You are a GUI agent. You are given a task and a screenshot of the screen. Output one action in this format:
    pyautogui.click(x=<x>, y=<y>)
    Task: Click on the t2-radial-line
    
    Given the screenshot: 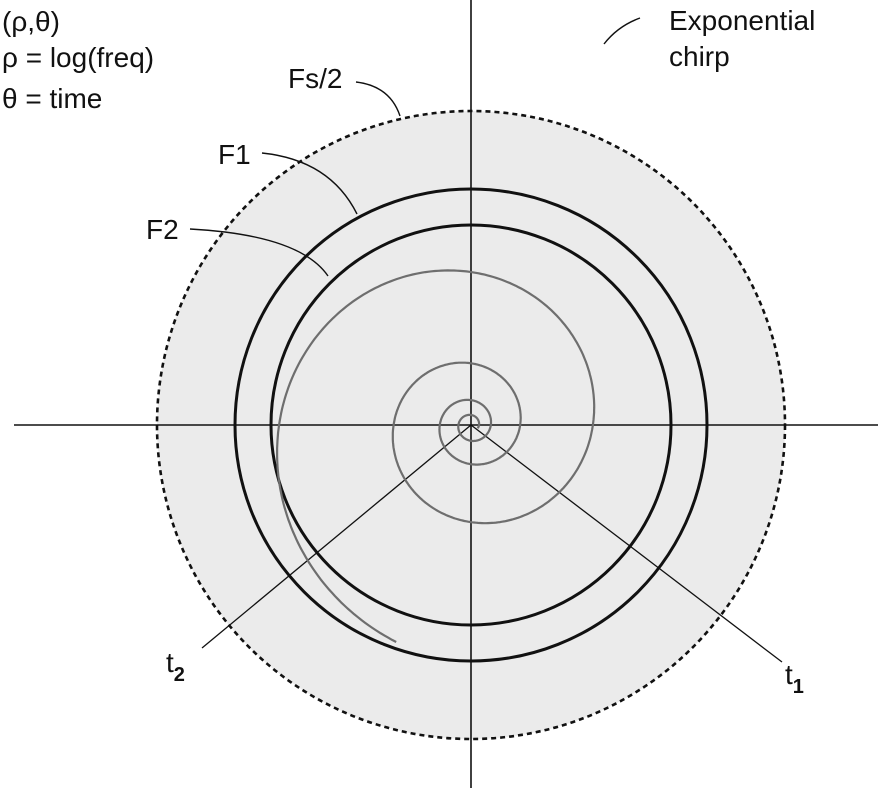 What is the action you would take?
    pyautogui.click(x=336, y=536)
    